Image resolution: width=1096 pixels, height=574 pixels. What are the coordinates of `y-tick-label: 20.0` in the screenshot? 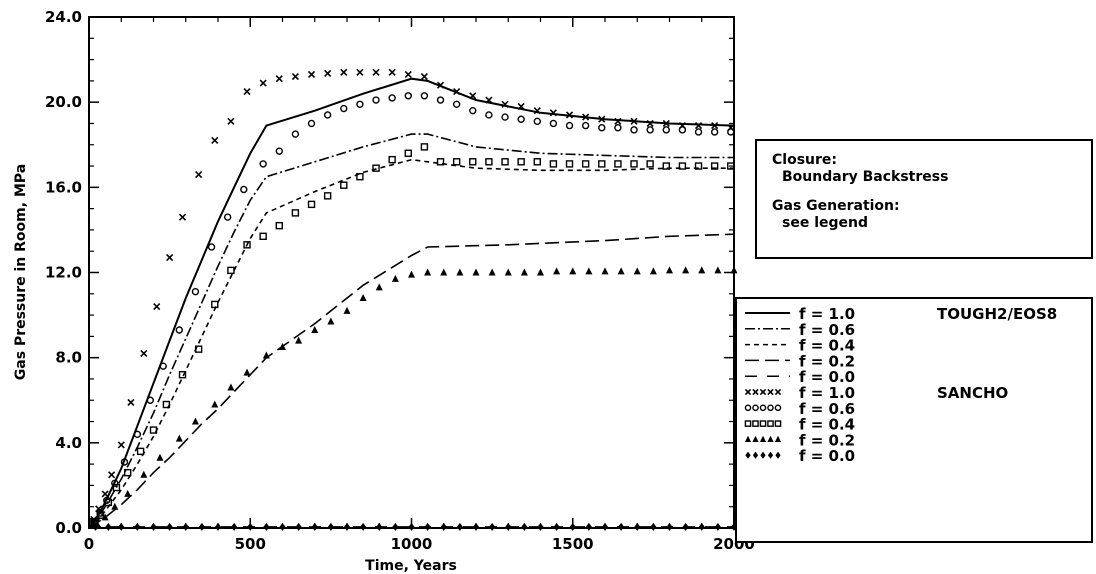 It's located at (63, 102).